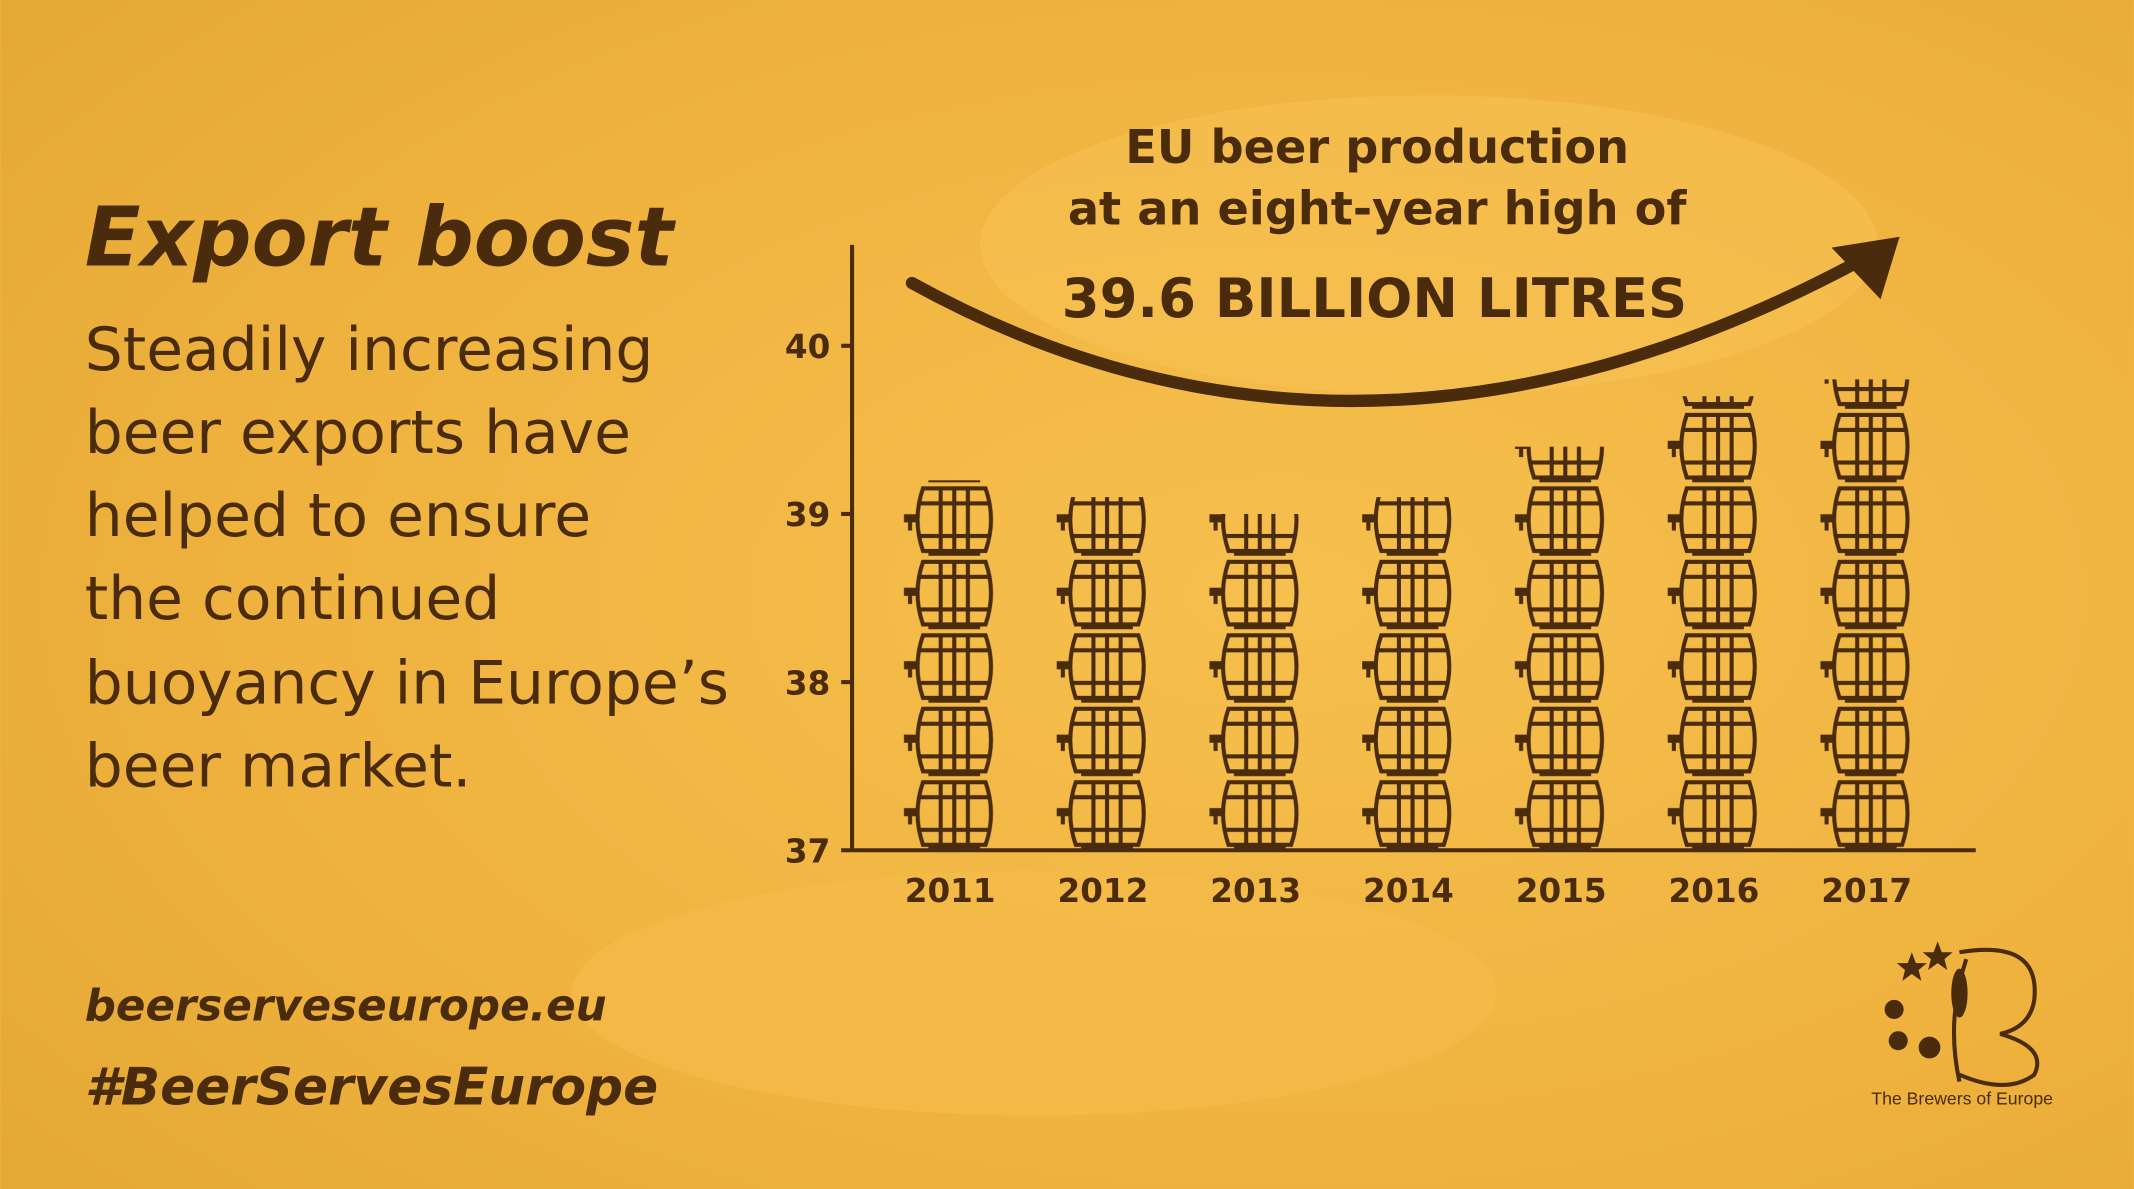 This screenshot has height=1189, width=2134. Describe the element at coordinates (1714, 891) in the screenshot. I see `x-tick-label: 2016` at that location.